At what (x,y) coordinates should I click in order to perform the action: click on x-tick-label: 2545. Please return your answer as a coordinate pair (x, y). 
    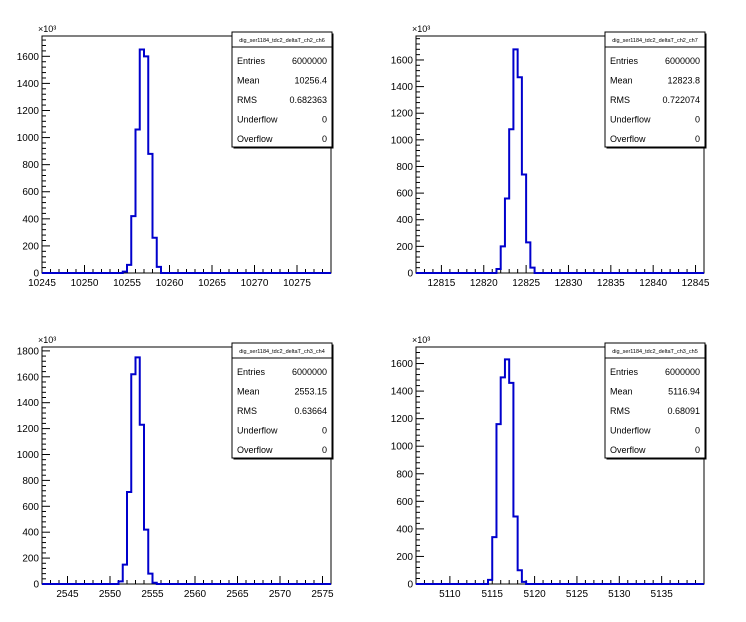
    Looking at the image, I should click on (67, 594).